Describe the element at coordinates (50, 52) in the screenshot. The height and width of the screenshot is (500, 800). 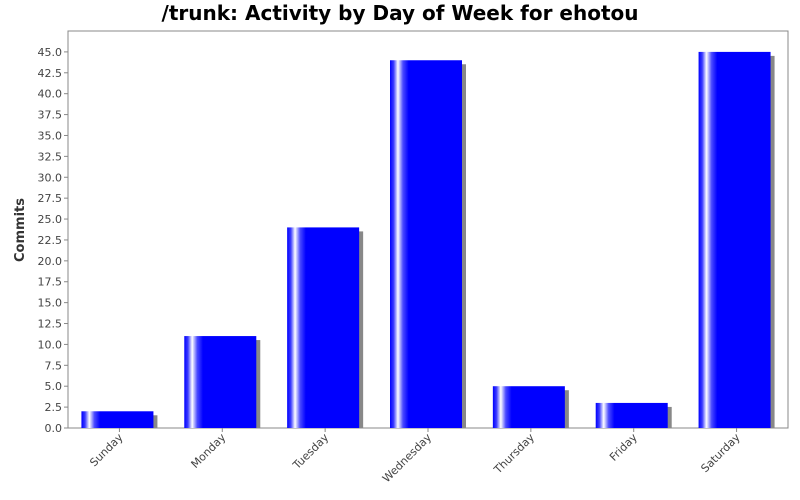
I see `y-tick-label: 45.0` at that location.